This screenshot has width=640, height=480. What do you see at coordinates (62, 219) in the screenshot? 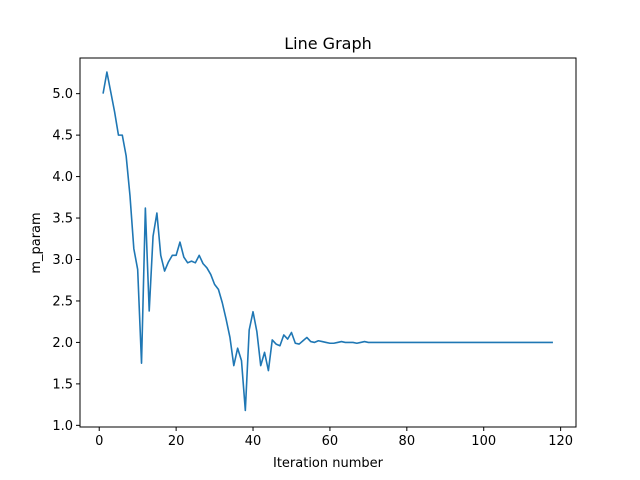
I see `y-tick-label: 3.5` at bounding box center [62, 219].